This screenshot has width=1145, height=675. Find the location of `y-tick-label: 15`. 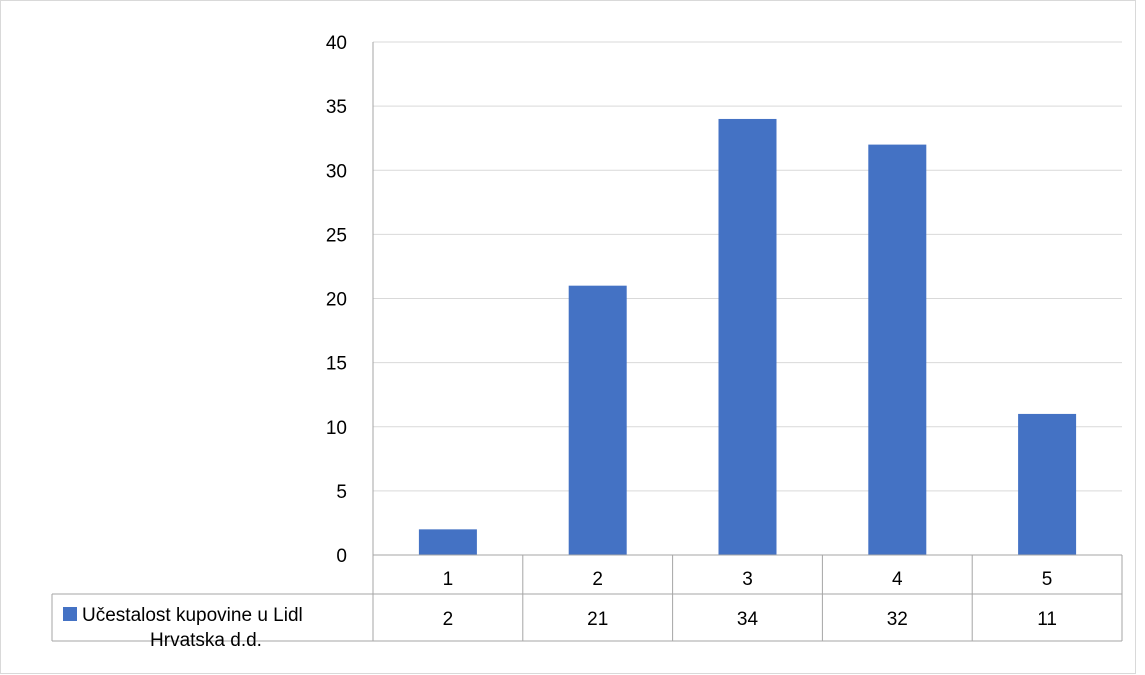

y-tick-label: 15 is located at coordinates (336, 364).